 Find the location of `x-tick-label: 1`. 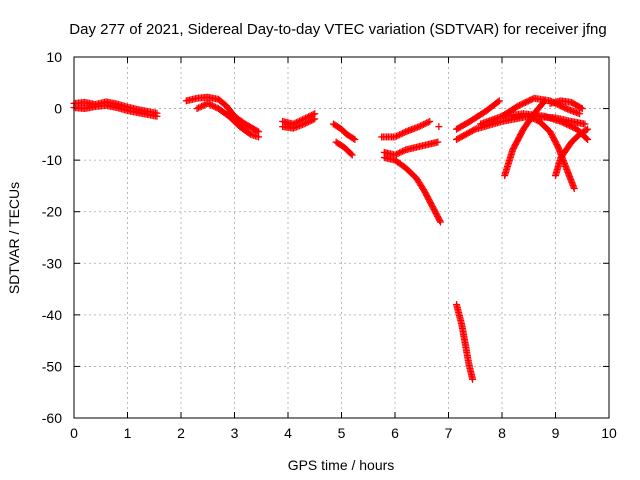

x-tick-label: 1 is located at coordinates (128, 433).